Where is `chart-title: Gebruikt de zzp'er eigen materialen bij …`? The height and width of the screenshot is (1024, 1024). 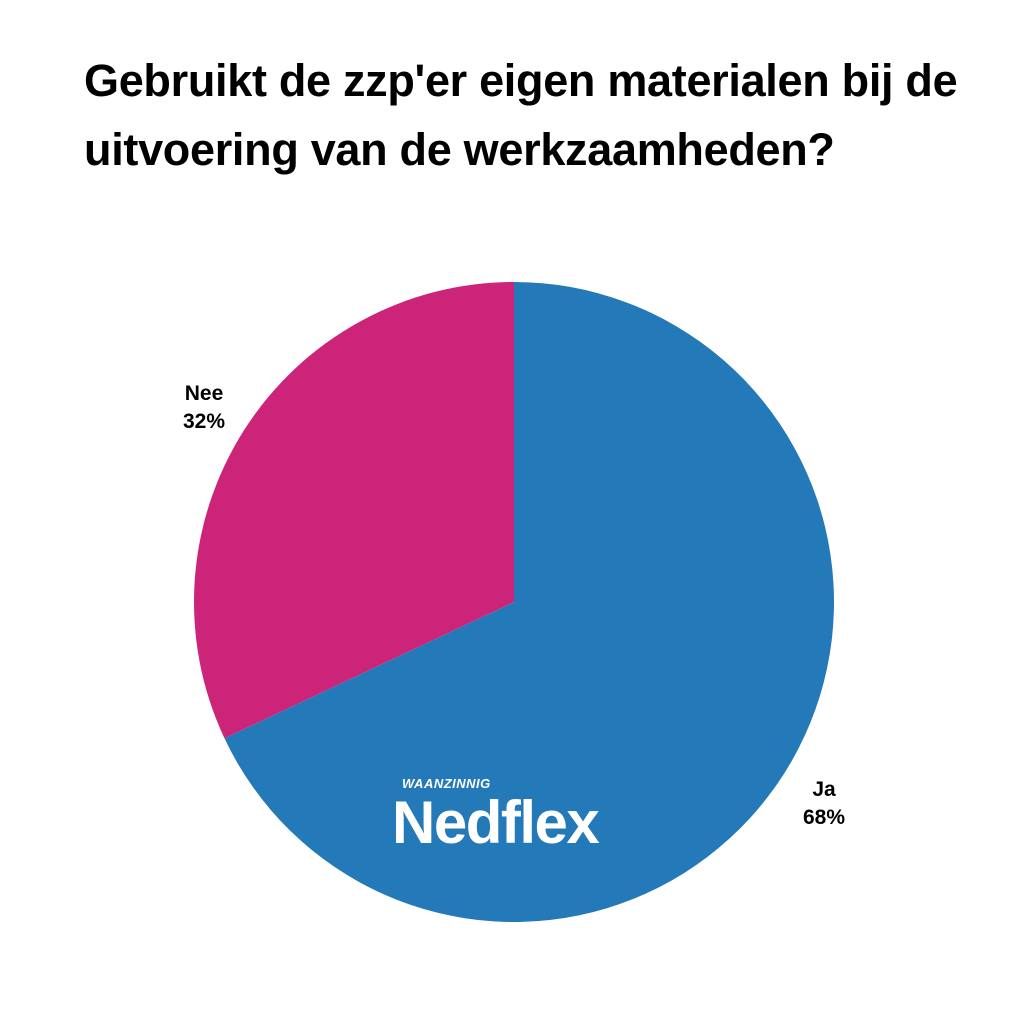
chart-title: Gebruikt de zzp'er eigen materialen bij … is located at coordinates (521, 115).